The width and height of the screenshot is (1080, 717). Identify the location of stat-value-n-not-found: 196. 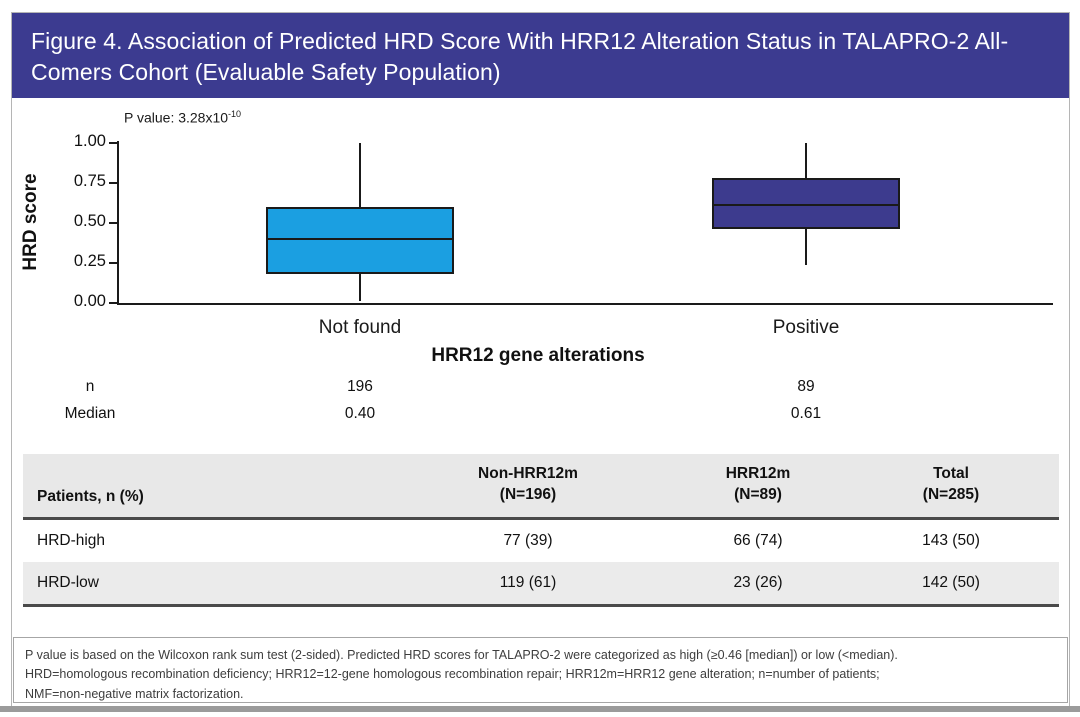
(360, 386).